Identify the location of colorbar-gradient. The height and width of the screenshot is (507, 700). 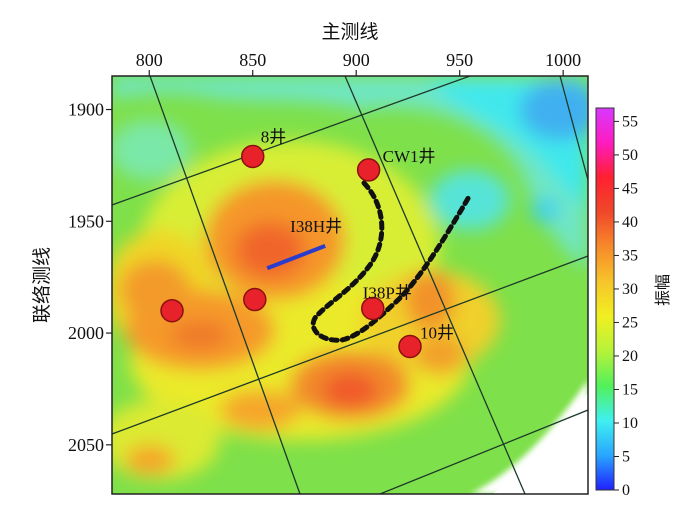
(605, 299).